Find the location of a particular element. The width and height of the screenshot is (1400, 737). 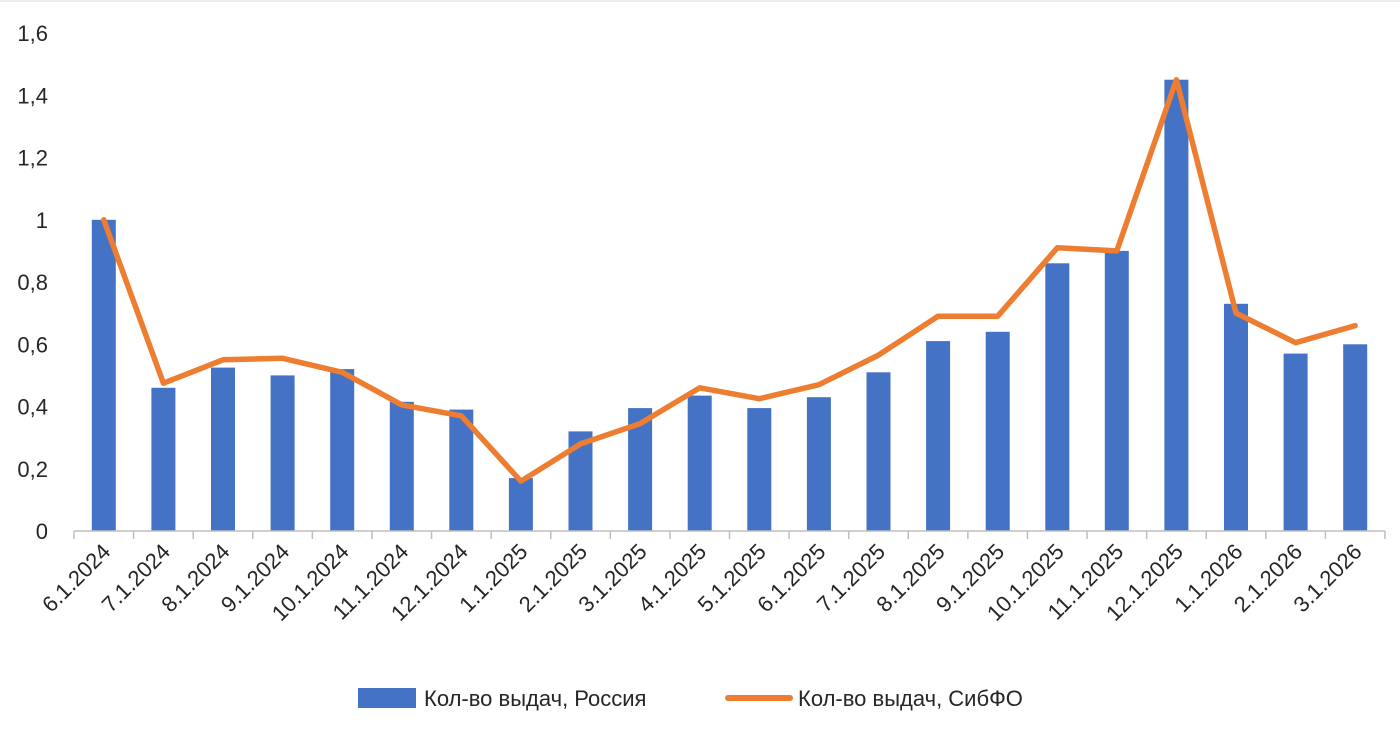

y-tick-label: 0,2 is located at coordinates (32, 469).